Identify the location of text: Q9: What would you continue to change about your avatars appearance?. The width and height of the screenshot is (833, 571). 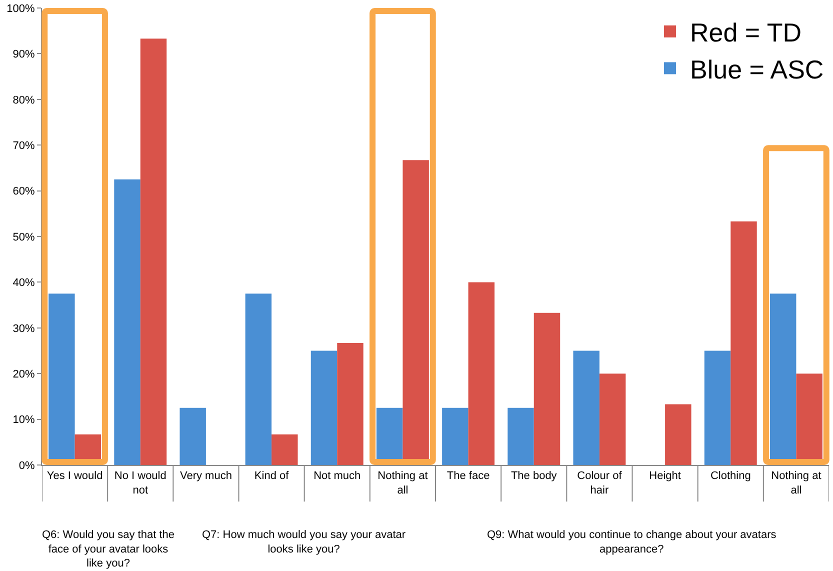
(632, 542).